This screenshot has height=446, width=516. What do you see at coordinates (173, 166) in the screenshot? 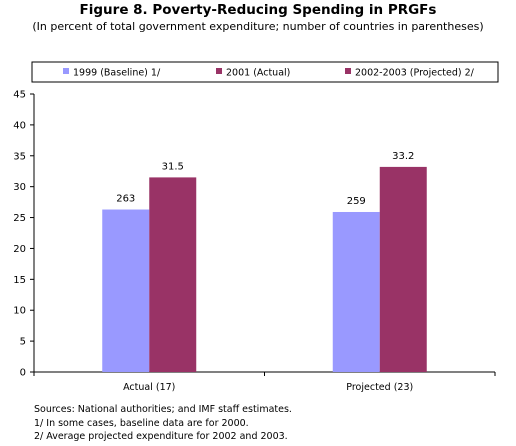
I see `bar-value-label: 31.5` at bounding box center [173, 166].